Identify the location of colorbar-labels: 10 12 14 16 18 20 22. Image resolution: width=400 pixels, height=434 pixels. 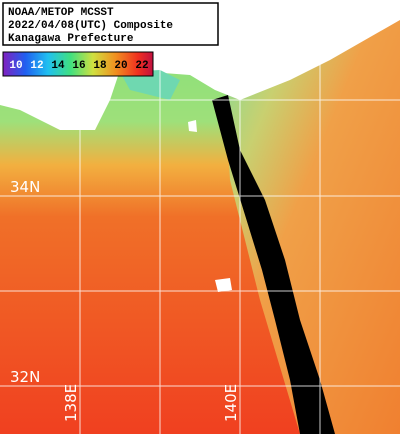
(78, 66).